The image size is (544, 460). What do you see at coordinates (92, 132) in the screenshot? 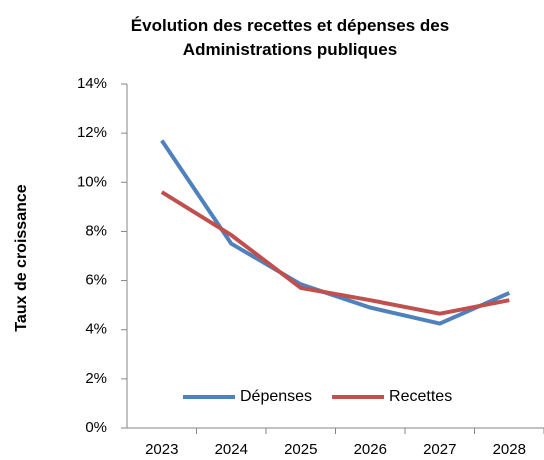
I see `y-tick-label: 12%` at bounding box center [92, 132].